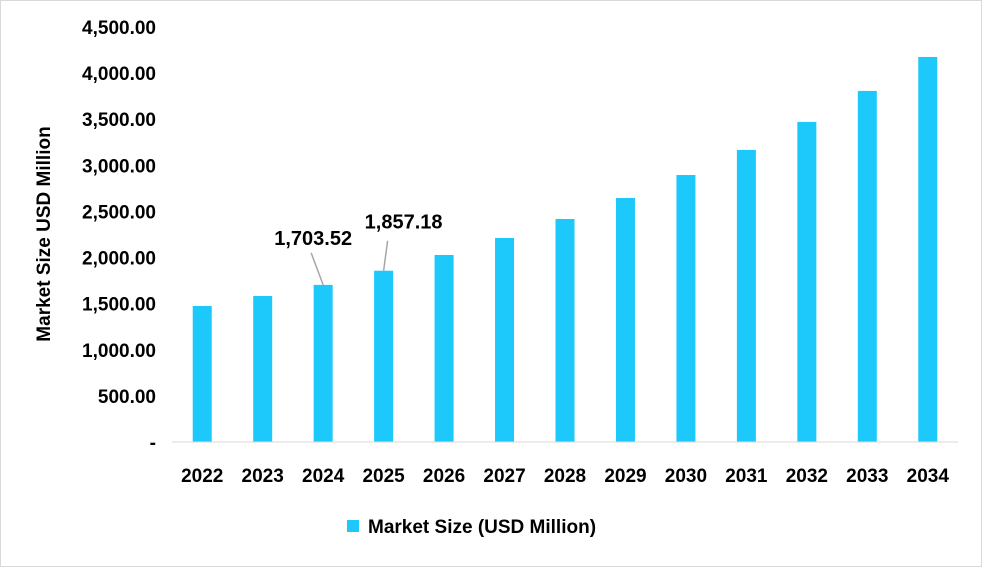  What do you see at coordinates (384, 356) in the screenshot?
I see `bar-2025` at bounding box center [384, 356].